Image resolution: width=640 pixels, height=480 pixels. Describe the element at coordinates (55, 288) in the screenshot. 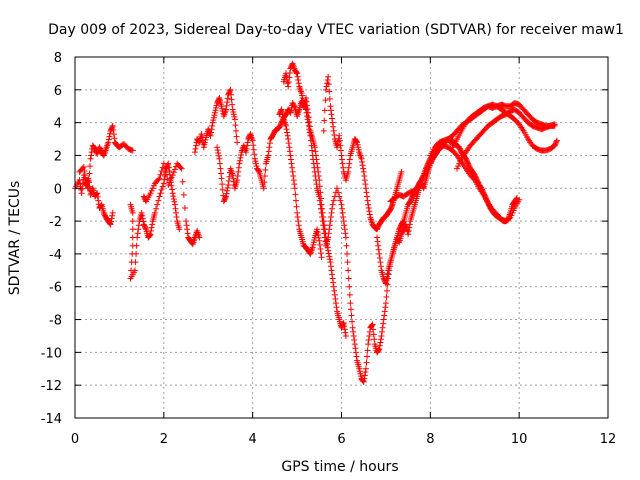

I see `y-tick-label: -6` at that location.